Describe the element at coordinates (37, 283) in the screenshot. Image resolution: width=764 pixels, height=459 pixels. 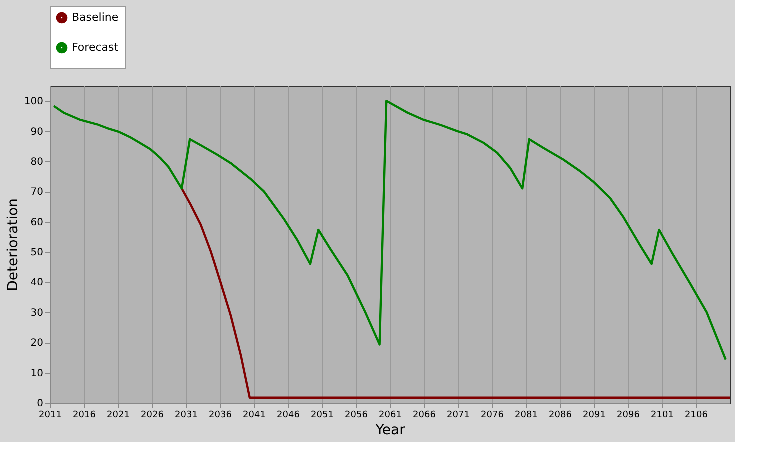
I see `y-tick-label: 40` at that location.